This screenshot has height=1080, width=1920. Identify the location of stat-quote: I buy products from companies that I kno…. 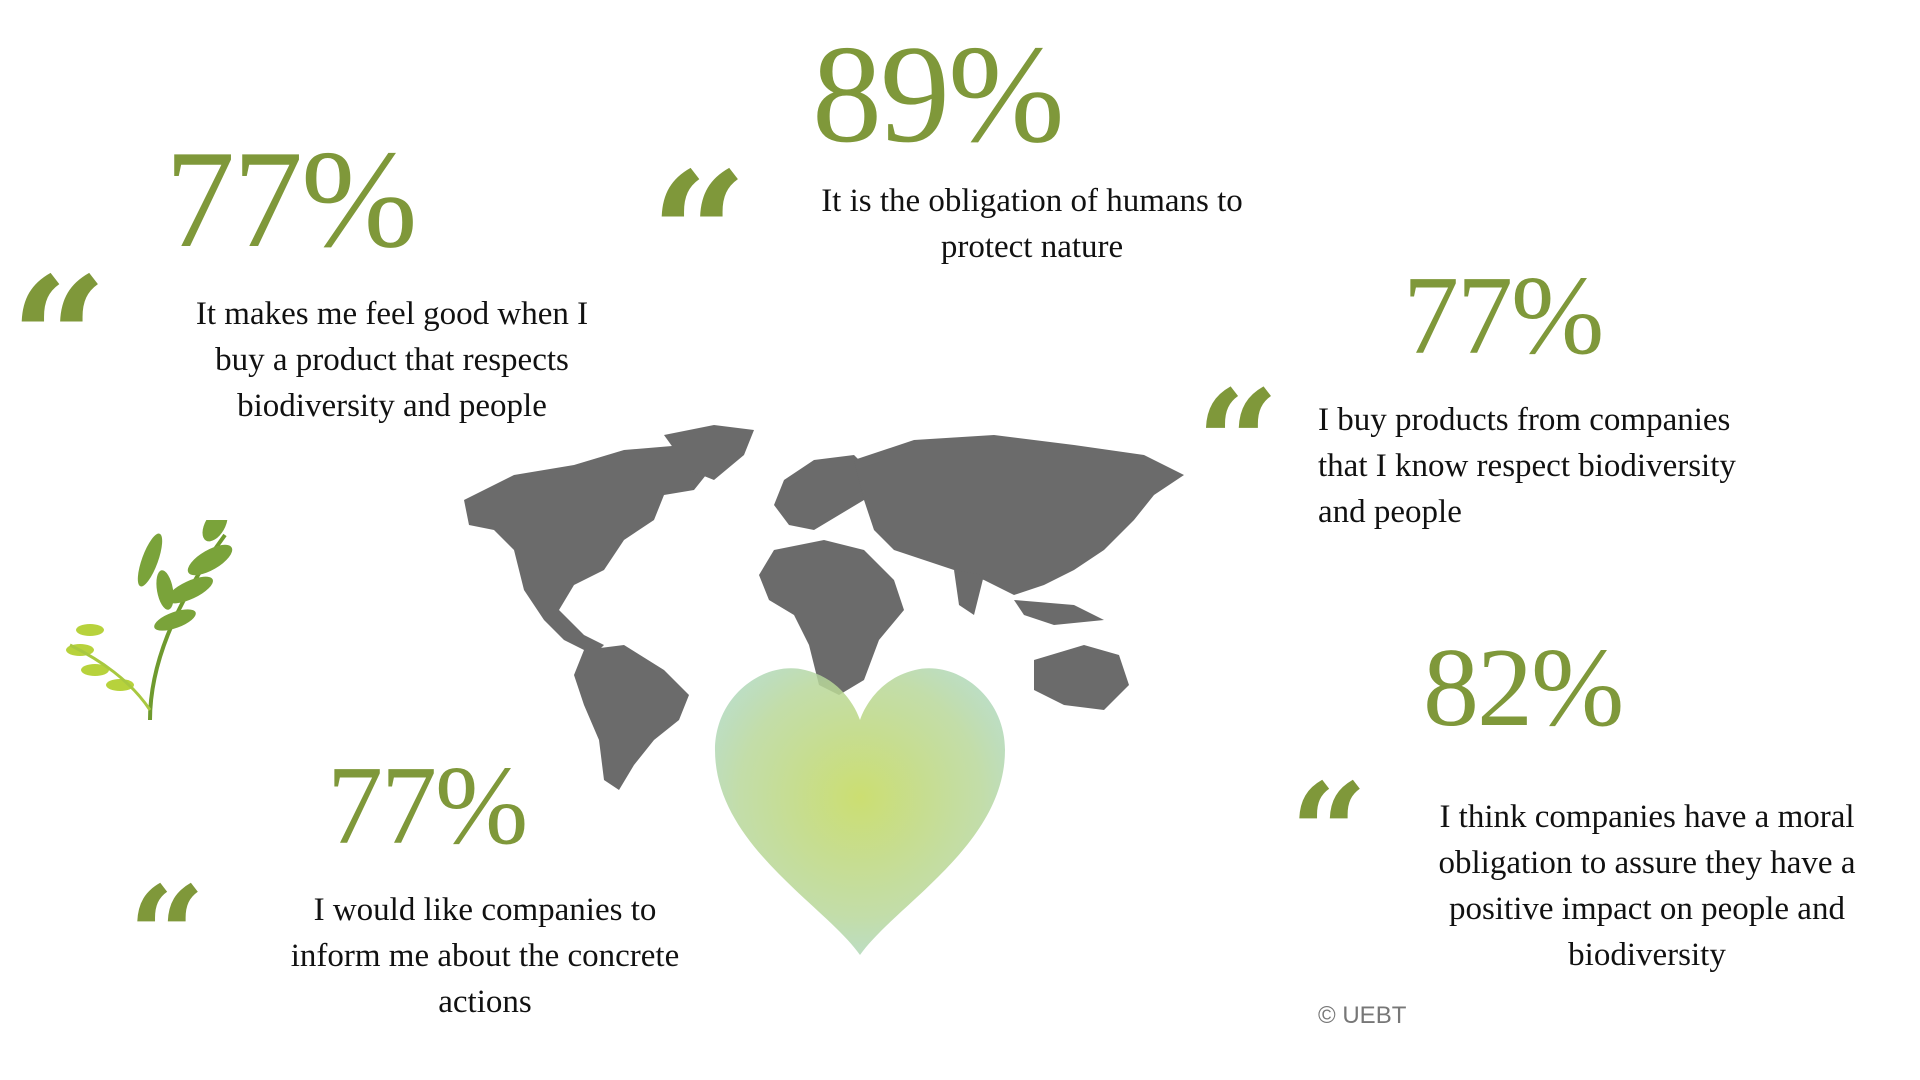
(1527, 466).